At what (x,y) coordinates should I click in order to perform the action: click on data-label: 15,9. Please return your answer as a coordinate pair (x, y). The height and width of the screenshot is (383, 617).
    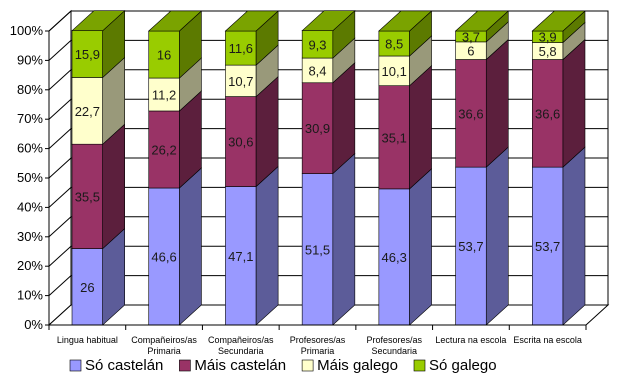
    Looking at the image, I should click on (87, 54).